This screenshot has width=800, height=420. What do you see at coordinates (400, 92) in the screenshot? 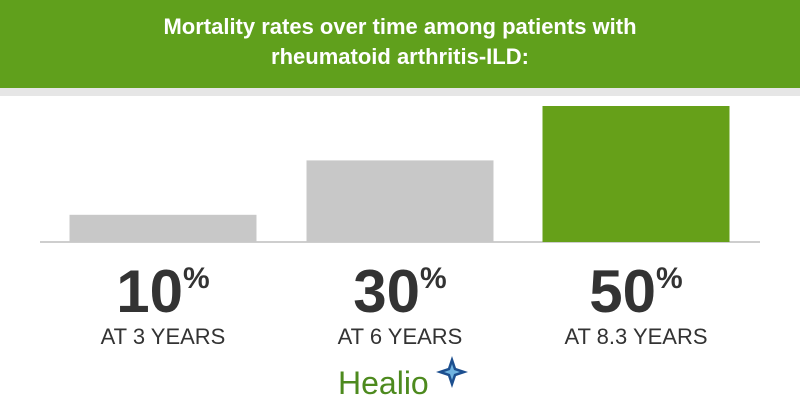
I see `header-strip` at bounding box center [400, 92].